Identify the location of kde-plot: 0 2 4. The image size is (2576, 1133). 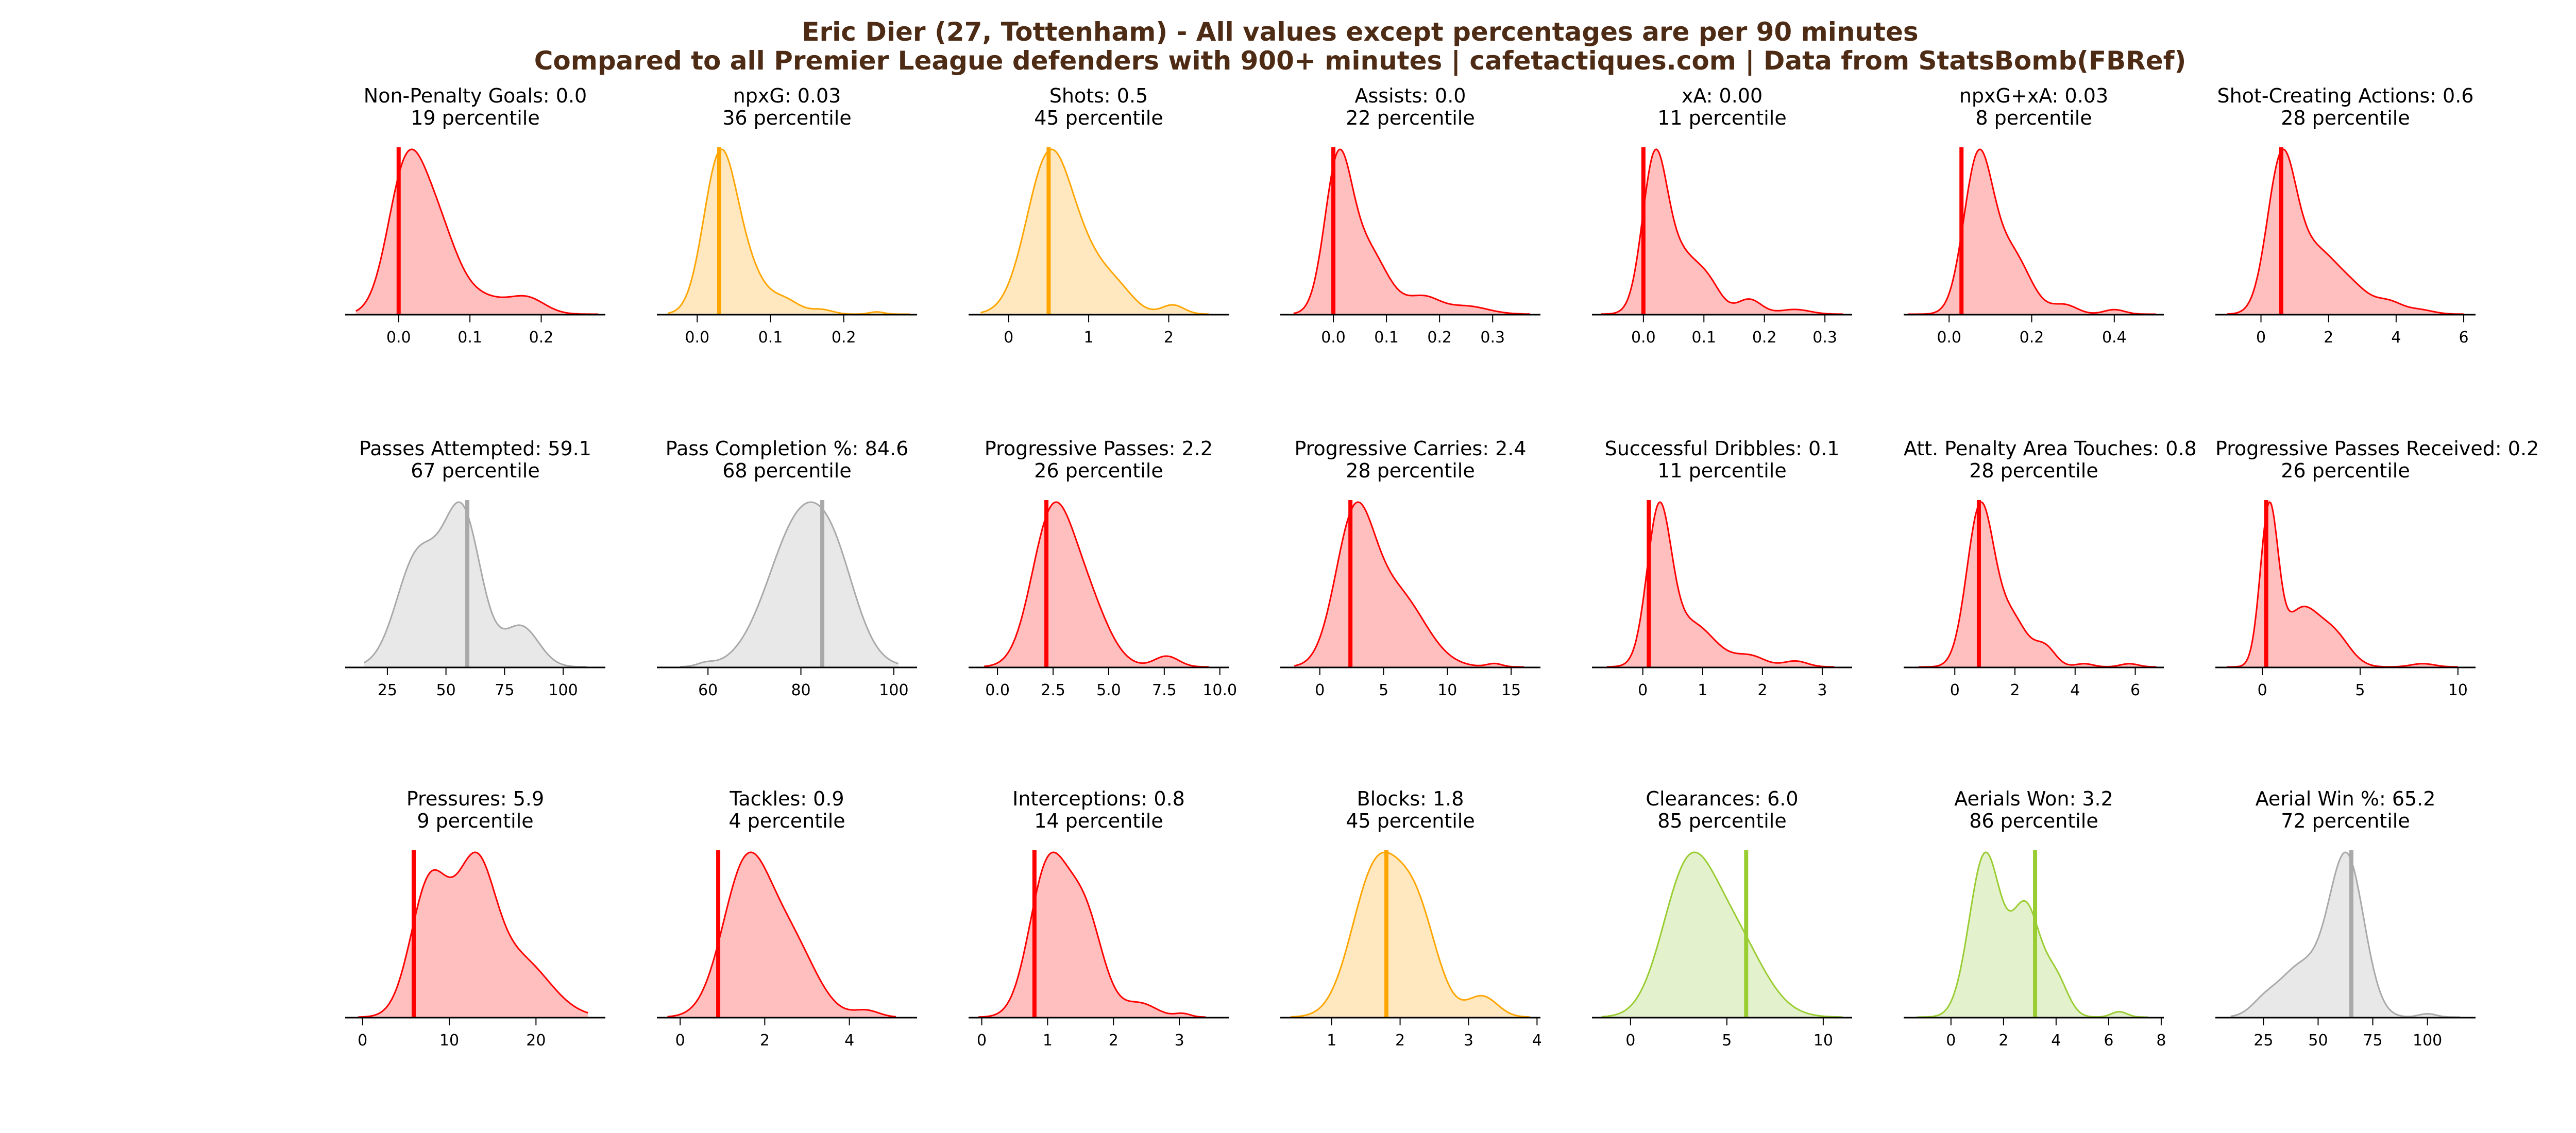
(787, 950).